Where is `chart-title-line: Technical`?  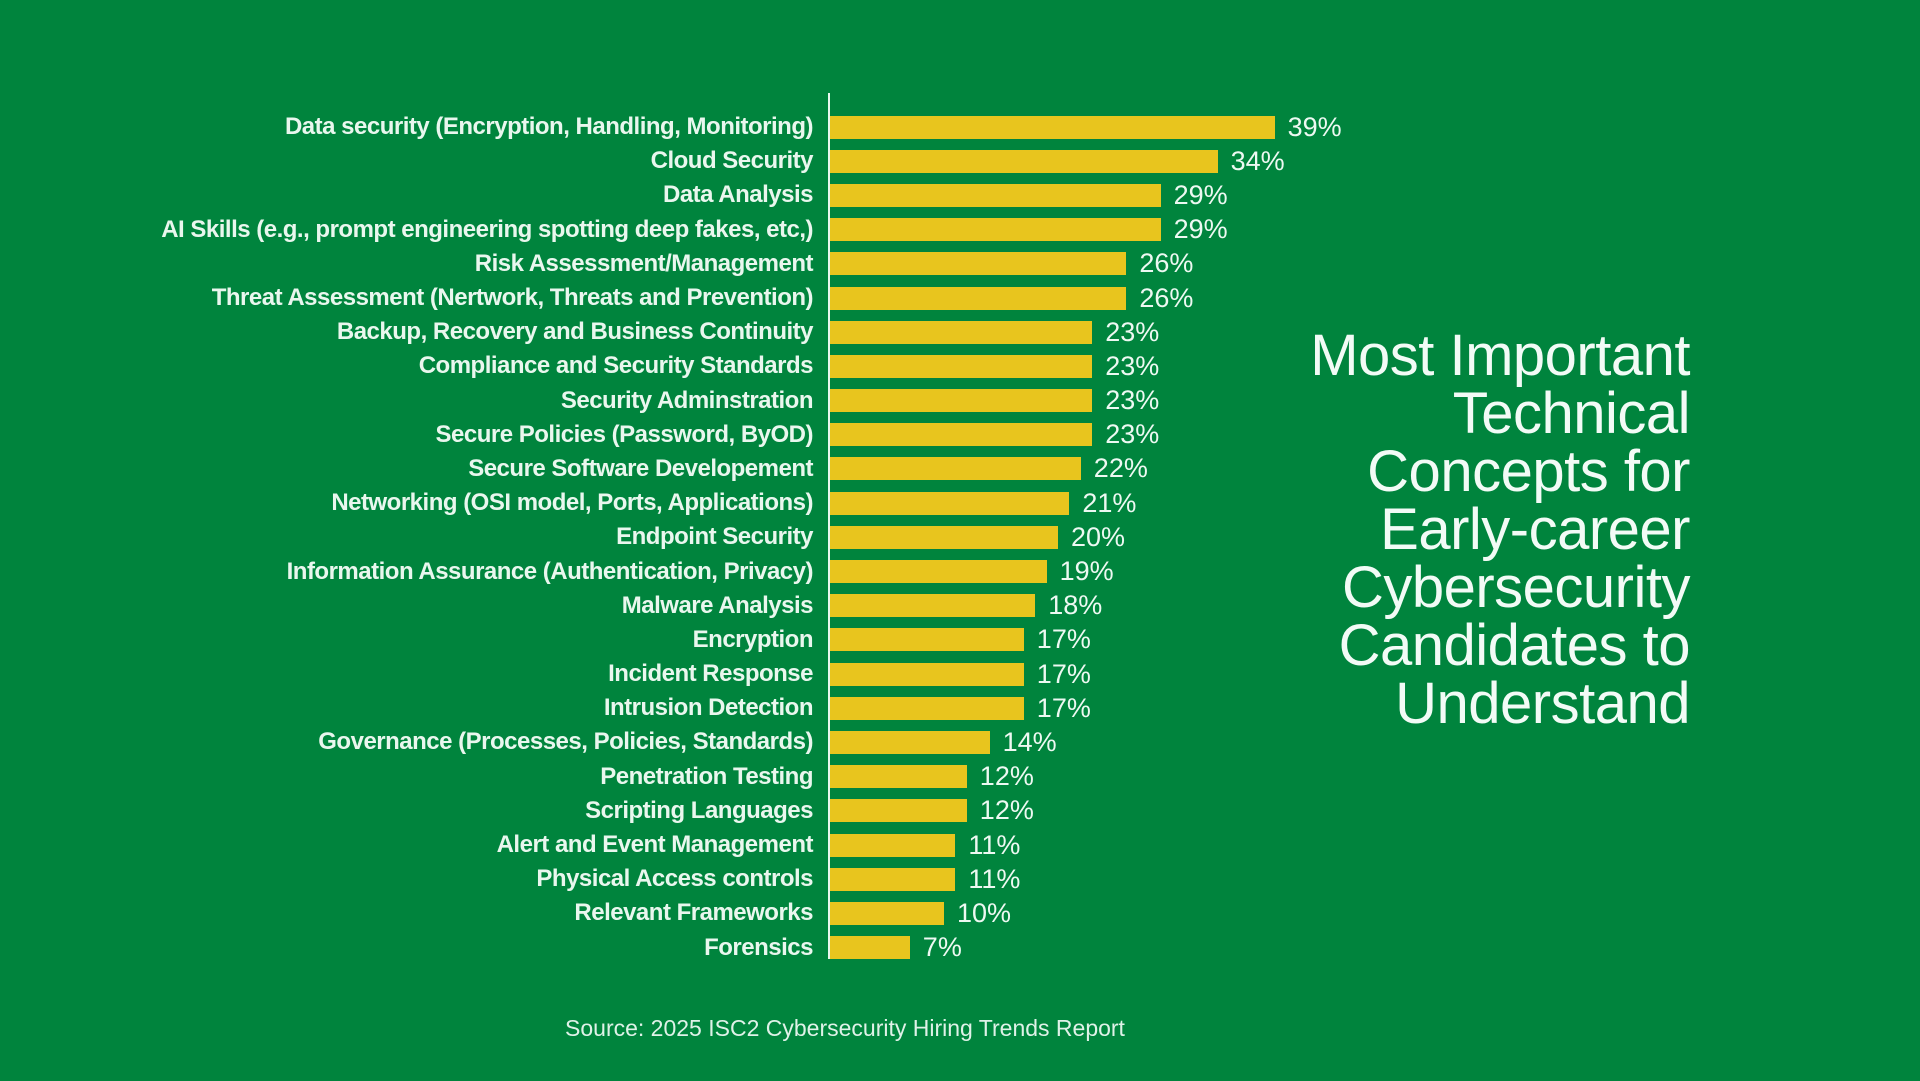
chart-title-line: Technical is located at coordinates (1571, 413).